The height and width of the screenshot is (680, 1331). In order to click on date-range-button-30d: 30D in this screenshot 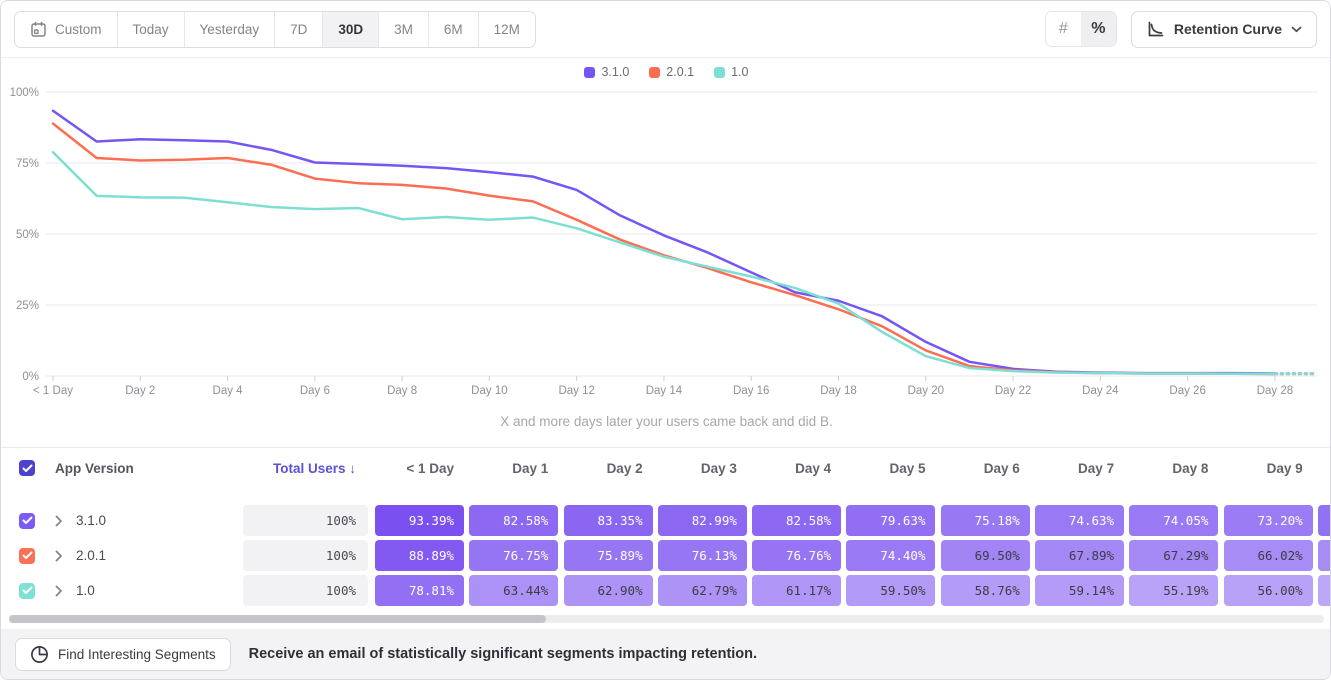, I will do `click(351, 29)`.